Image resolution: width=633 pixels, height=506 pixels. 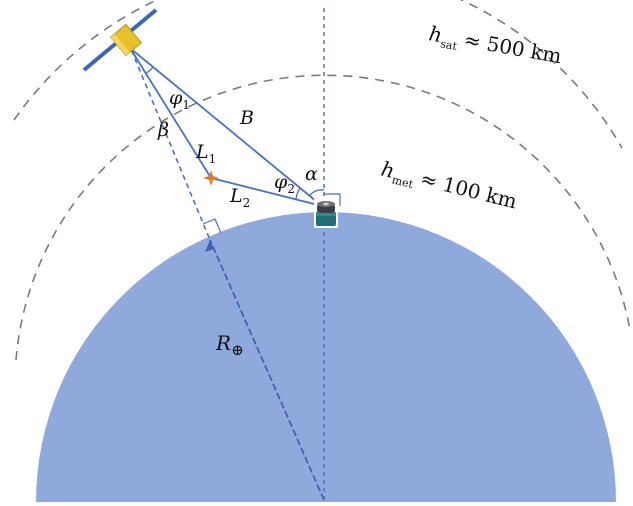 What do you see at coordinates (163, 130) in the screenshot?
I see `label-beta: β` at bounding box center [163, 130].